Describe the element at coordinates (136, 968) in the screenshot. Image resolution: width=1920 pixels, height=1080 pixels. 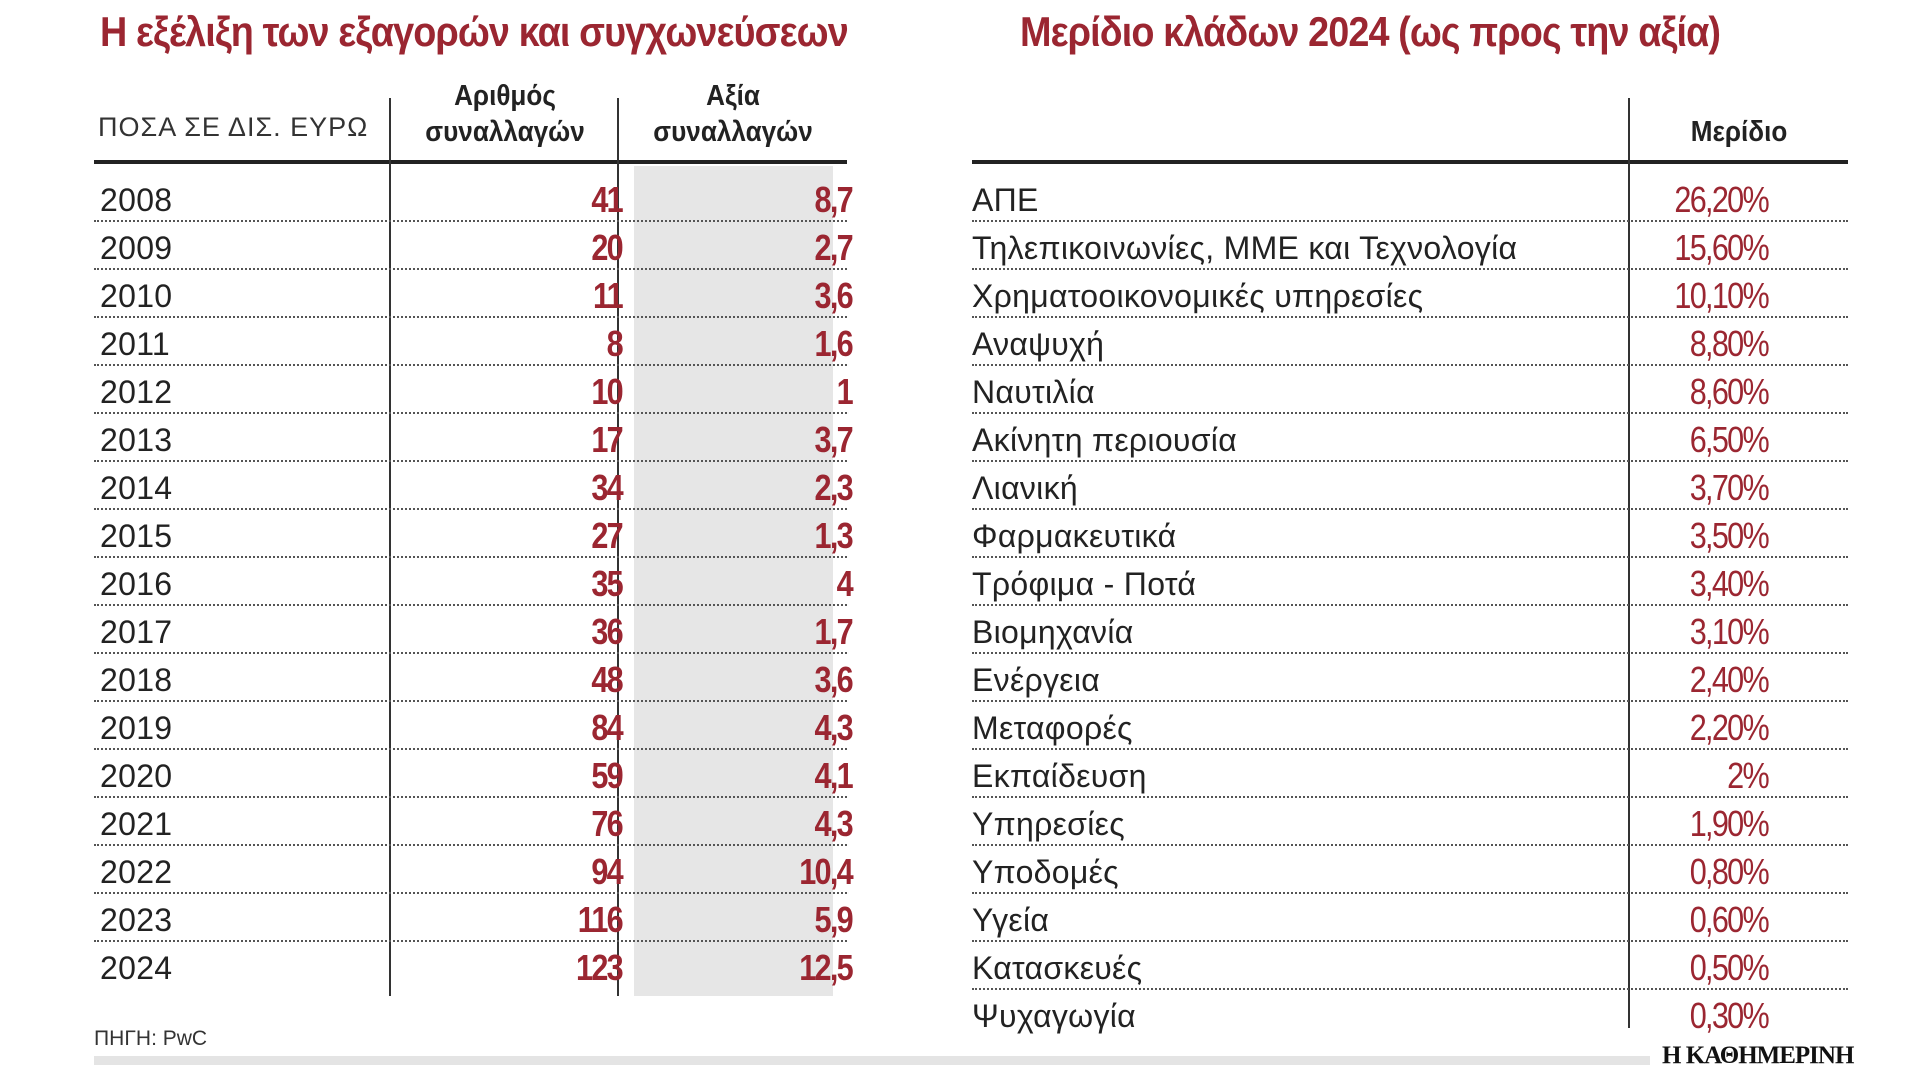
I see `year-cell: 2024` at that location.